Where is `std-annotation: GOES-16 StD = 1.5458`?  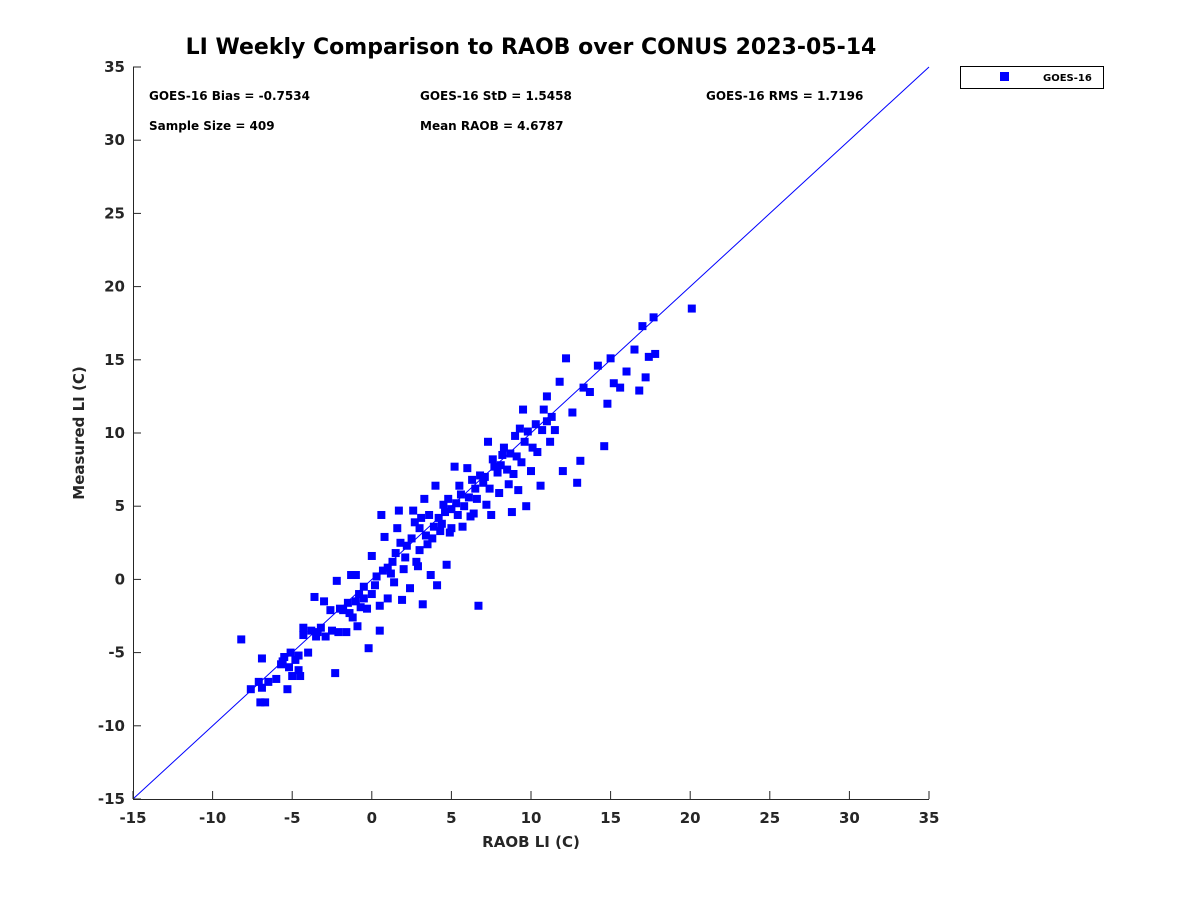
std-annotation: GOES-16 StD = 1.5458 is located at coordinates (496, 96).